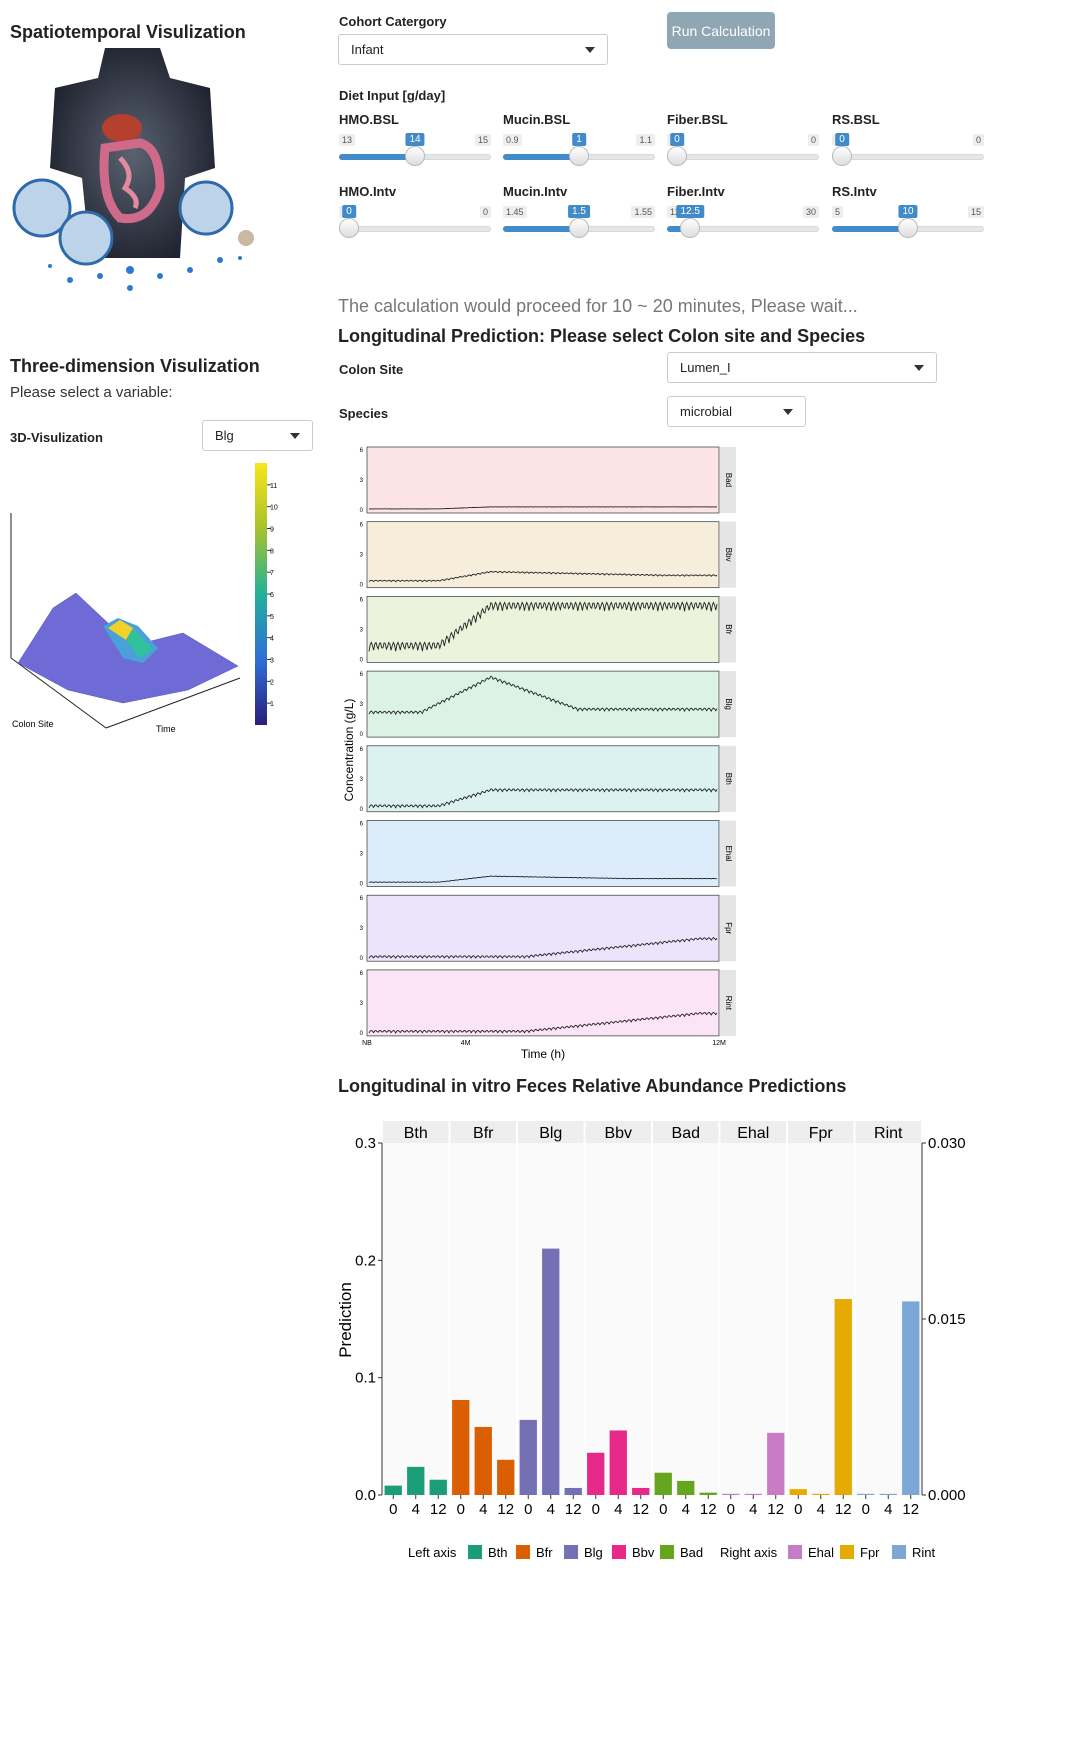 This screenshot has width=1085, height=1750. I want to click on left-tick-label: 0.2, so click(365, 1260).